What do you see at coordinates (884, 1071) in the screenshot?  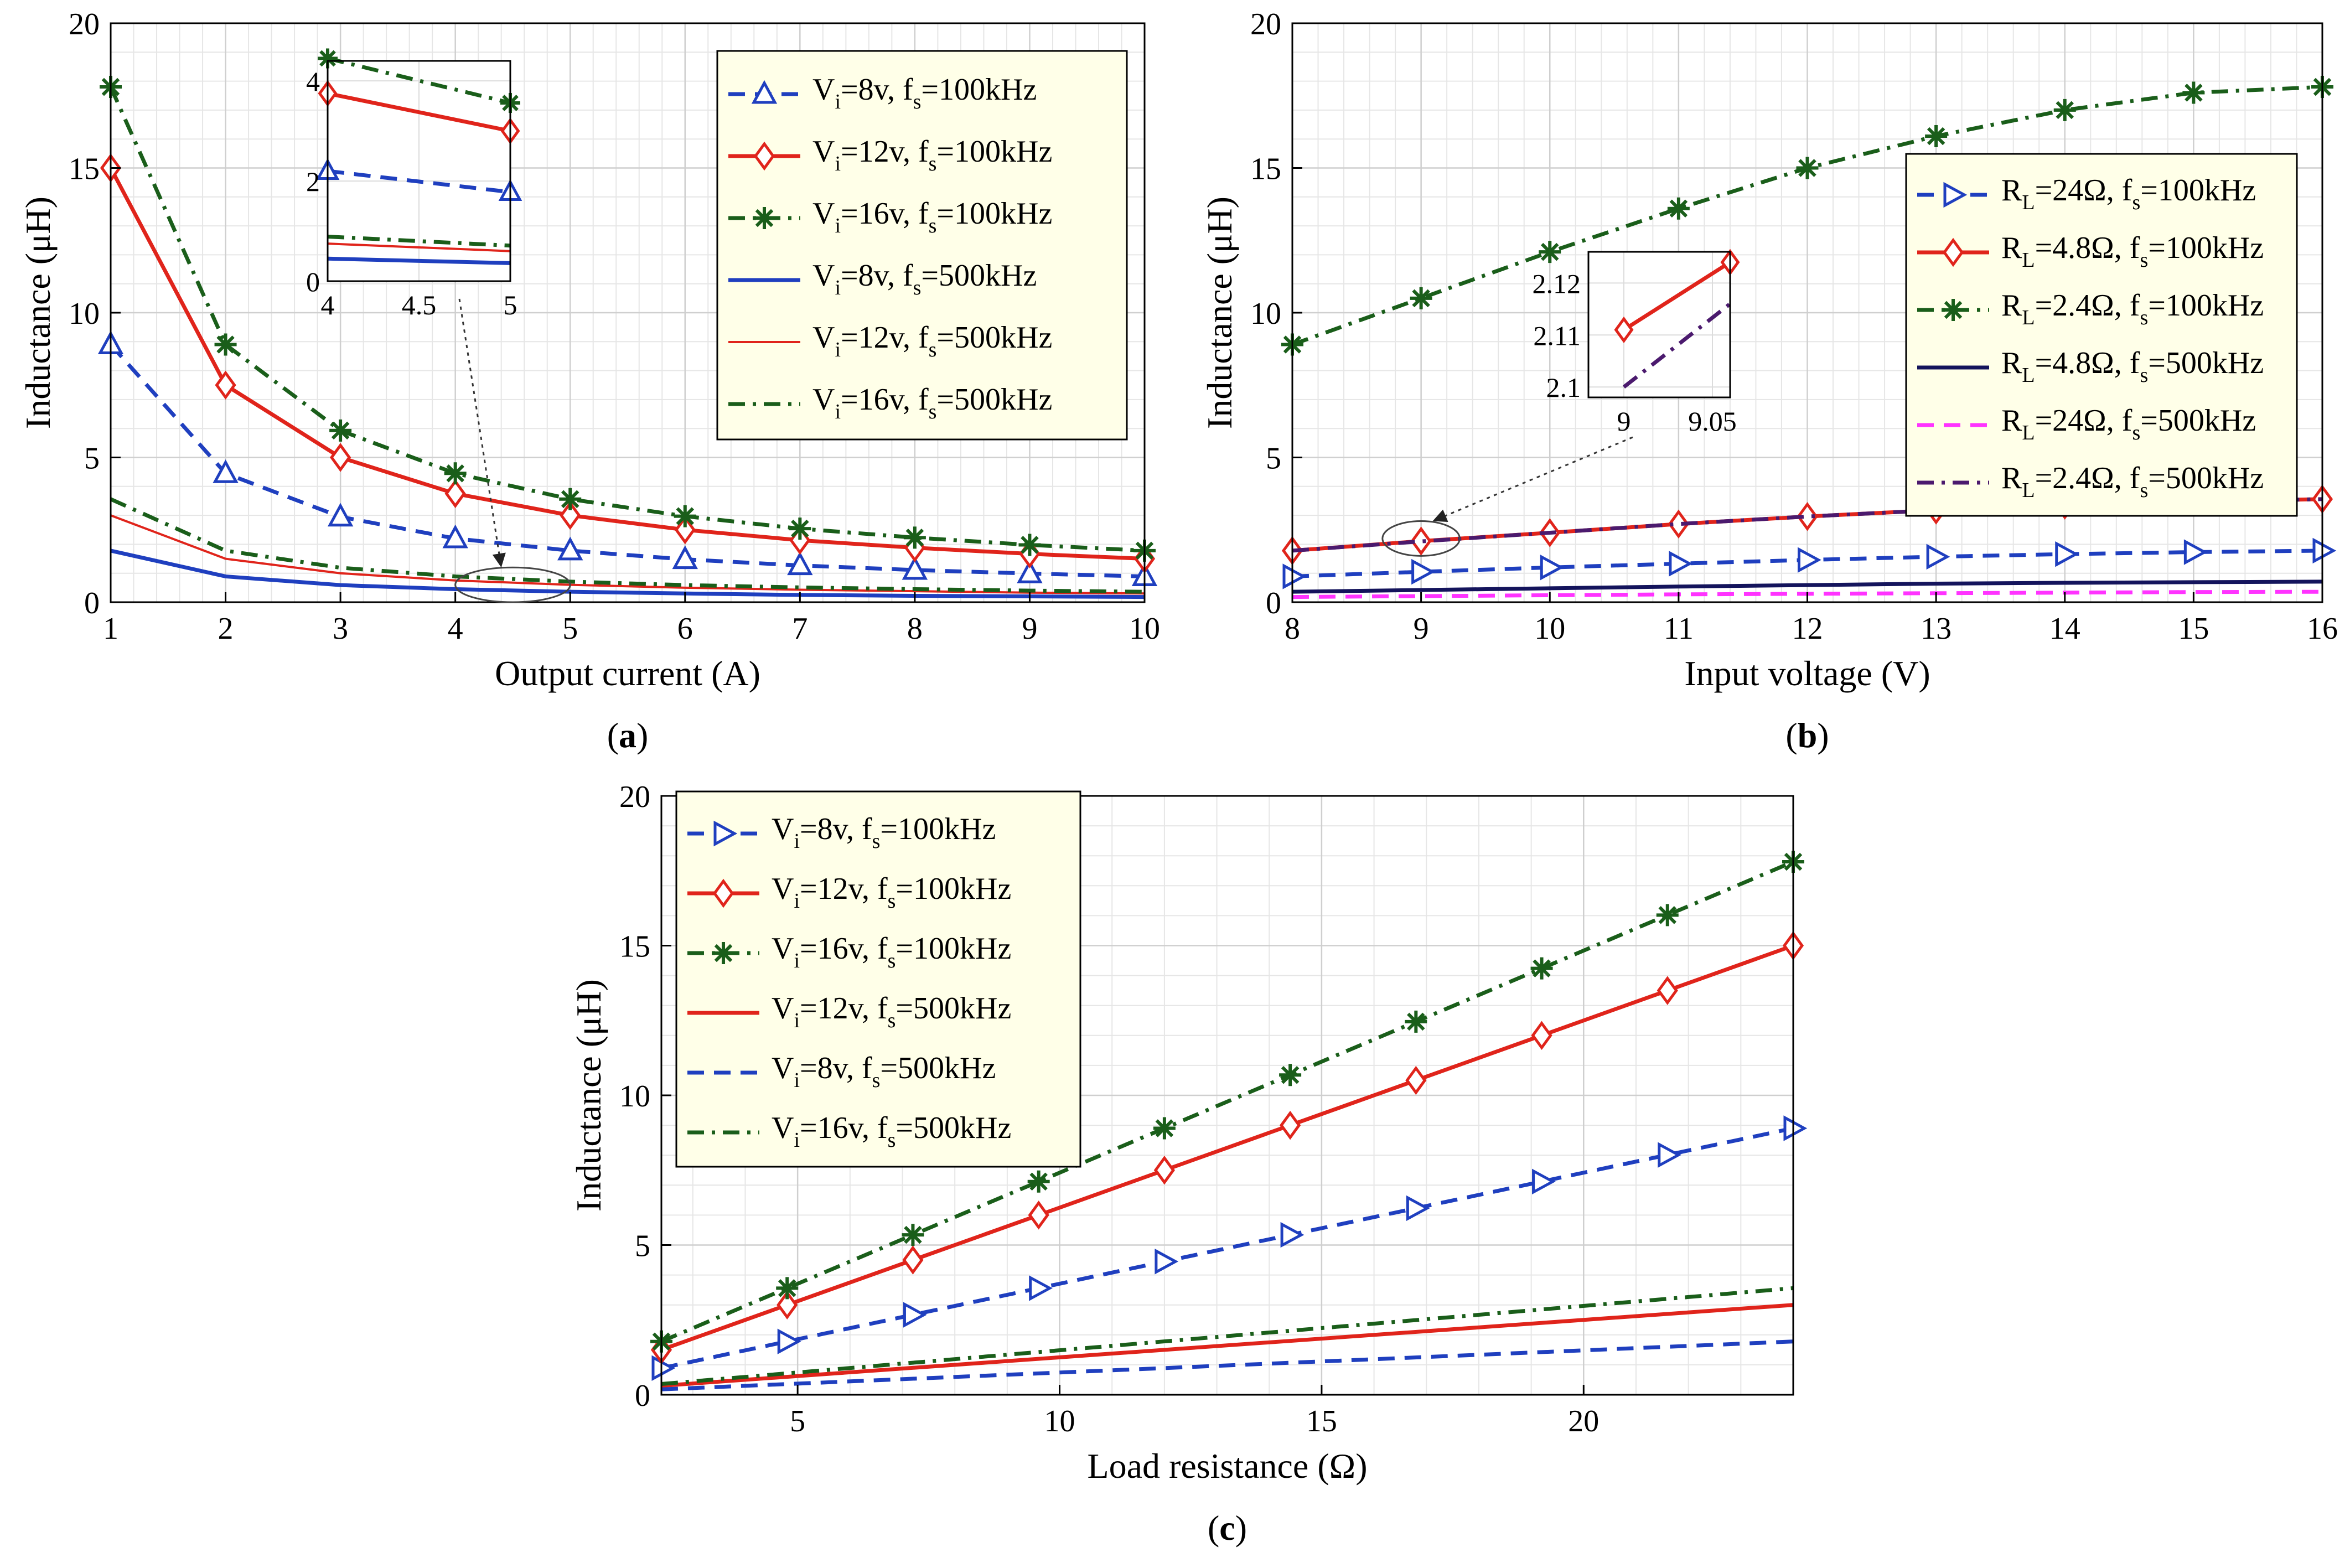 I see `legend-entry: Vi=8v, fs=500kHz` at bounding box center [884, 1071].